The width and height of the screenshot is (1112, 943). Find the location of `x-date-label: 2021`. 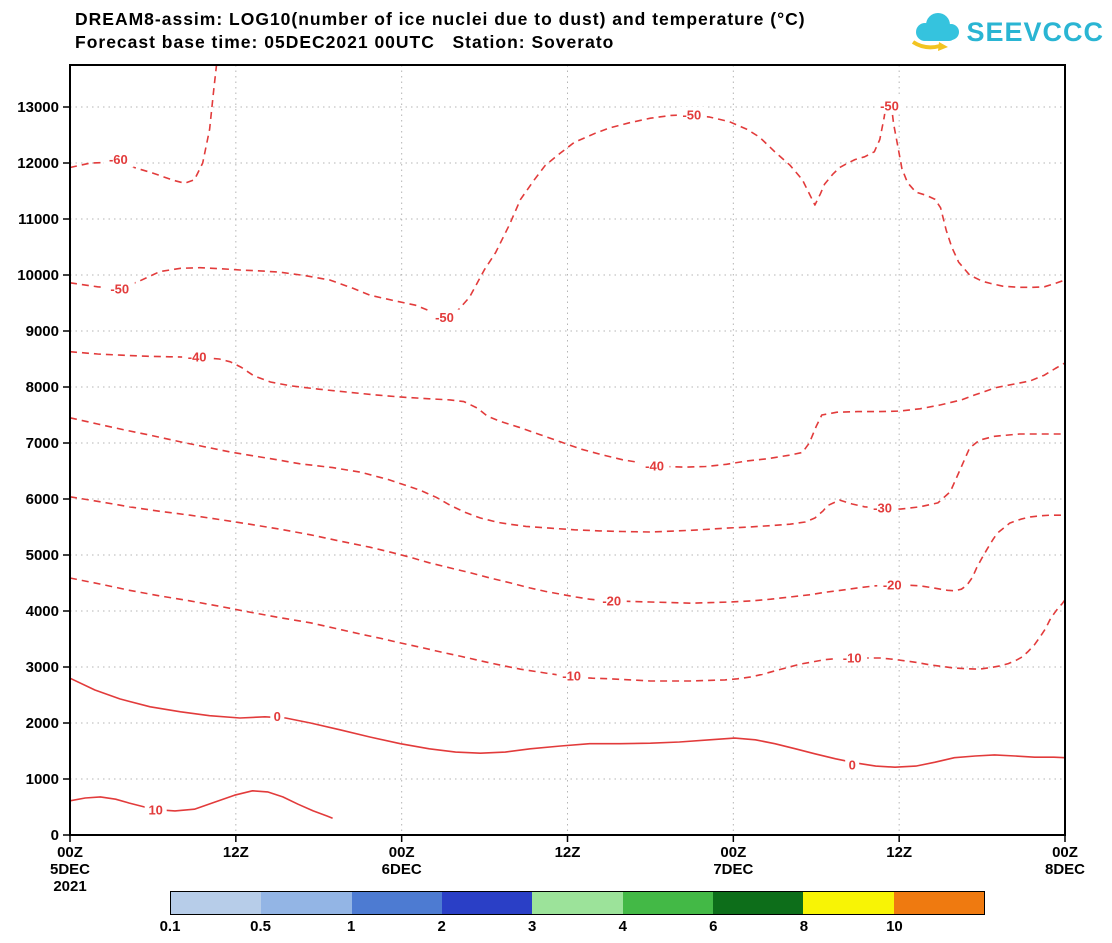

x-date-label: 2021 is located at coordinates (69, 886).